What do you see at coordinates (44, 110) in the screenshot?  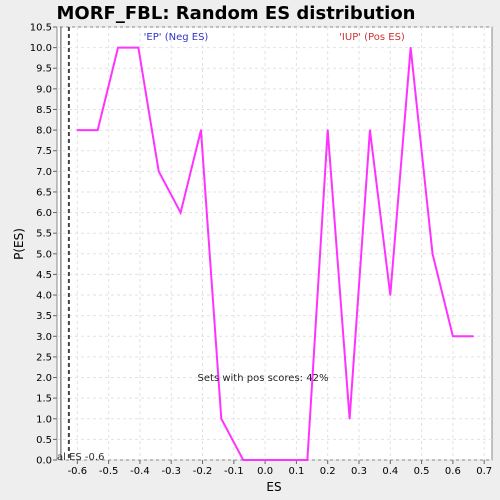 I see `y-tick-label: 8.5` at bounding box center [44, 110].